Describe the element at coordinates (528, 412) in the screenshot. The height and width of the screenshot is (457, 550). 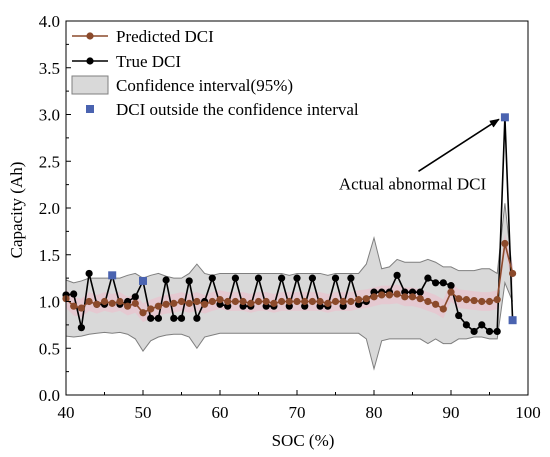
I see `x-tick-label: 100` at that location.